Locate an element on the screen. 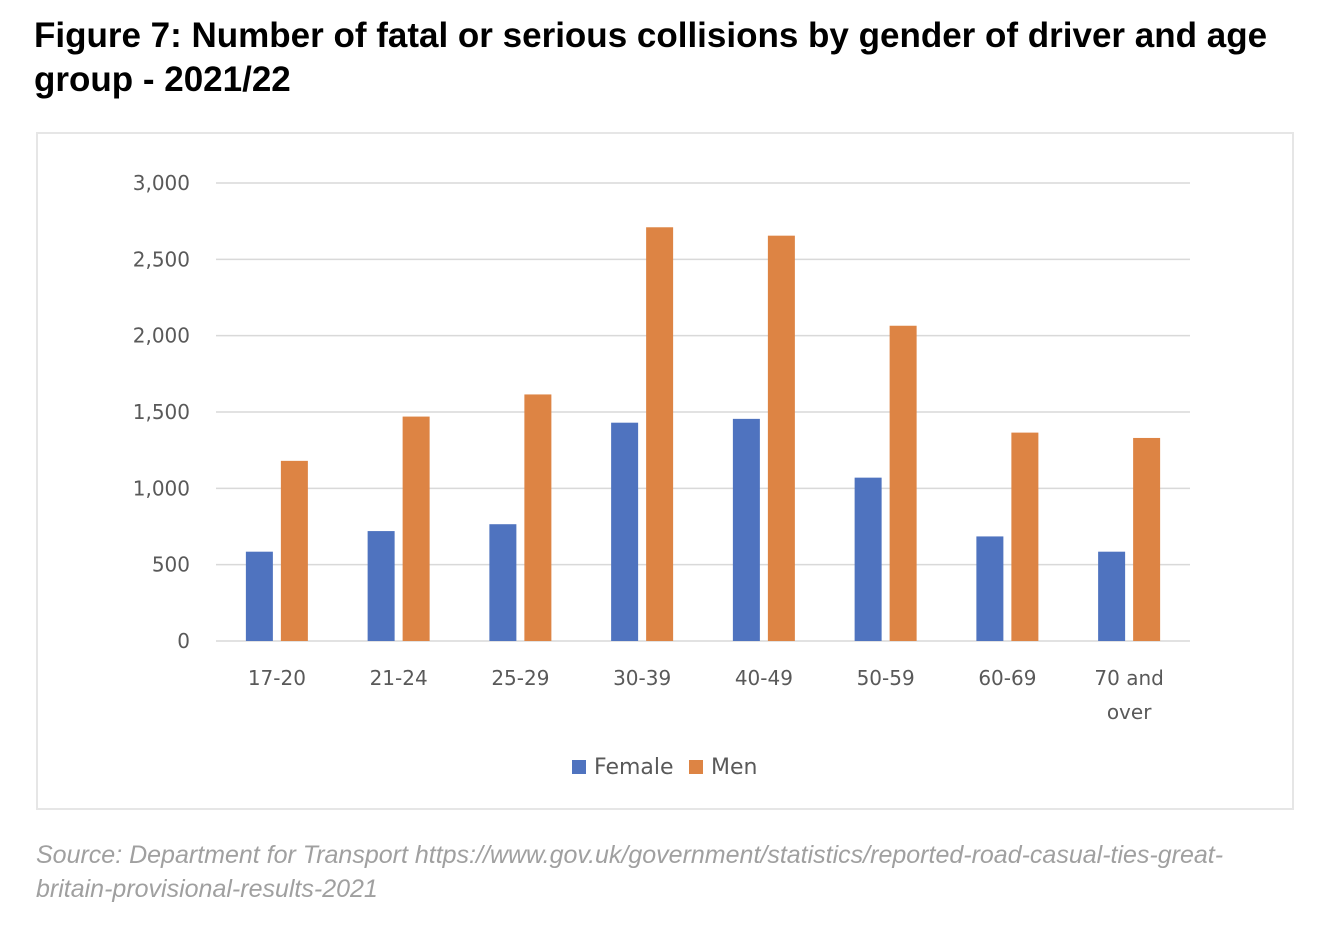  x-tick-label: 25-29 is located at coordinates (520, 678).